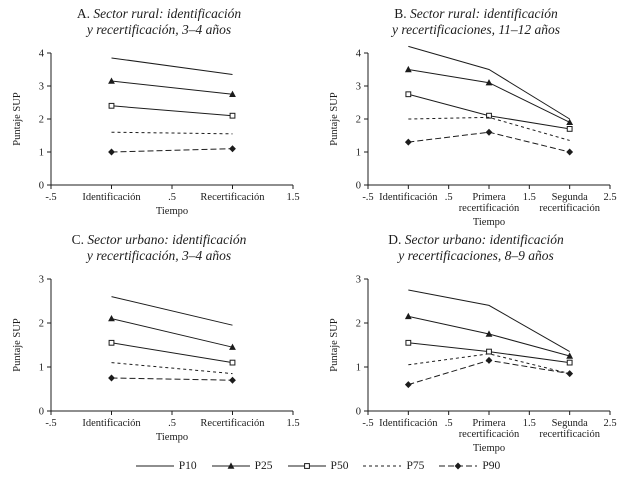 The height and width of the screenshot is (496, 635). Describe the element at coordinates (263, 465) in the screenshot. I see `legend-label-p25: P25` at that location.